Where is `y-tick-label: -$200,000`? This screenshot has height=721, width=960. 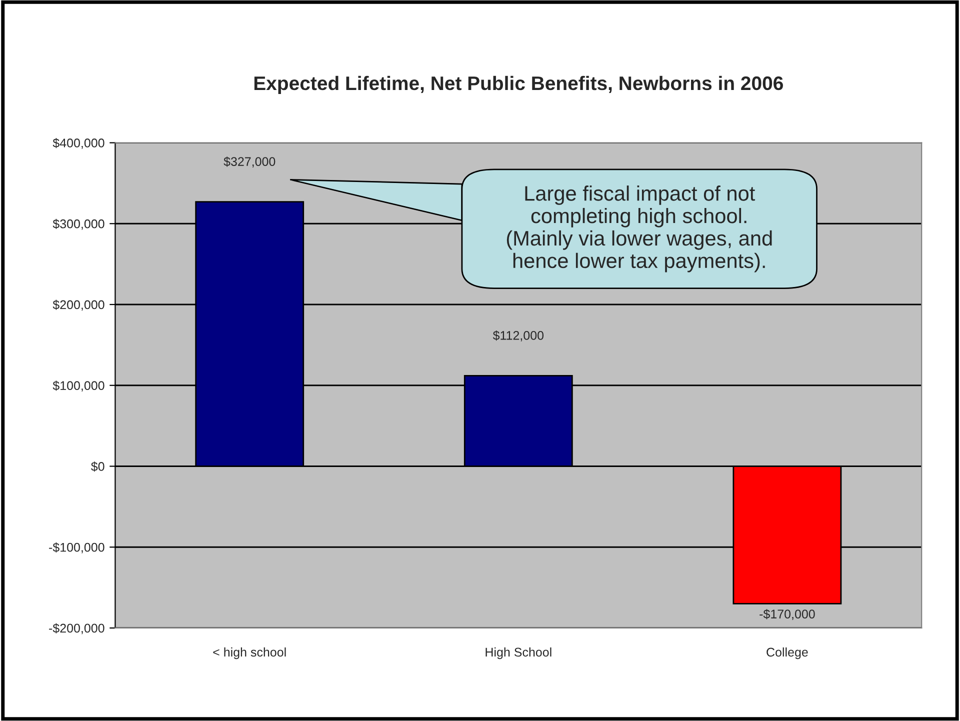
y-tick-label: -$200,000 is located at coordinates (76, 628).